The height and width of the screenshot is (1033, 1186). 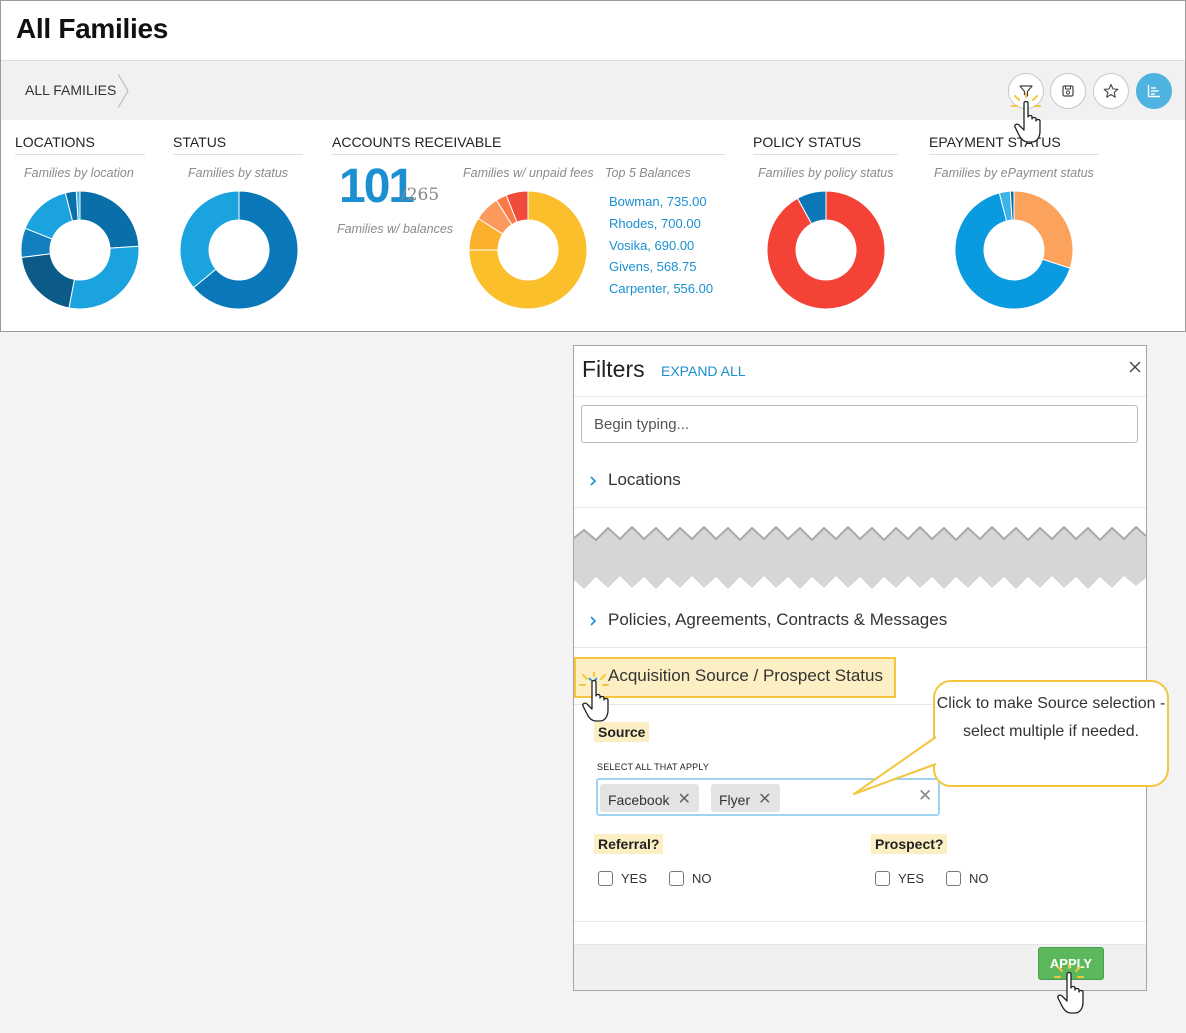 I want to click on star-icon, so click(x=1111, y=90).